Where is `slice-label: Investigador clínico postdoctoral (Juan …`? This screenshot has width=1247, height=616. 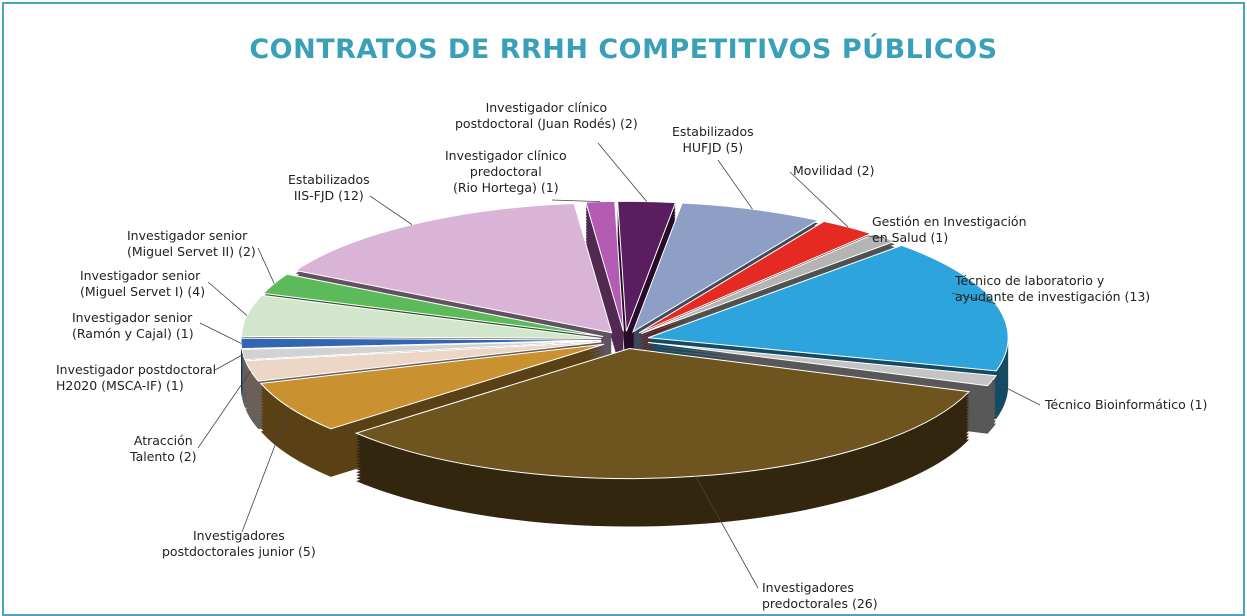 slice-label: Investigador clínico postdoctoral (Juan … is located at coordinates (546, 115).